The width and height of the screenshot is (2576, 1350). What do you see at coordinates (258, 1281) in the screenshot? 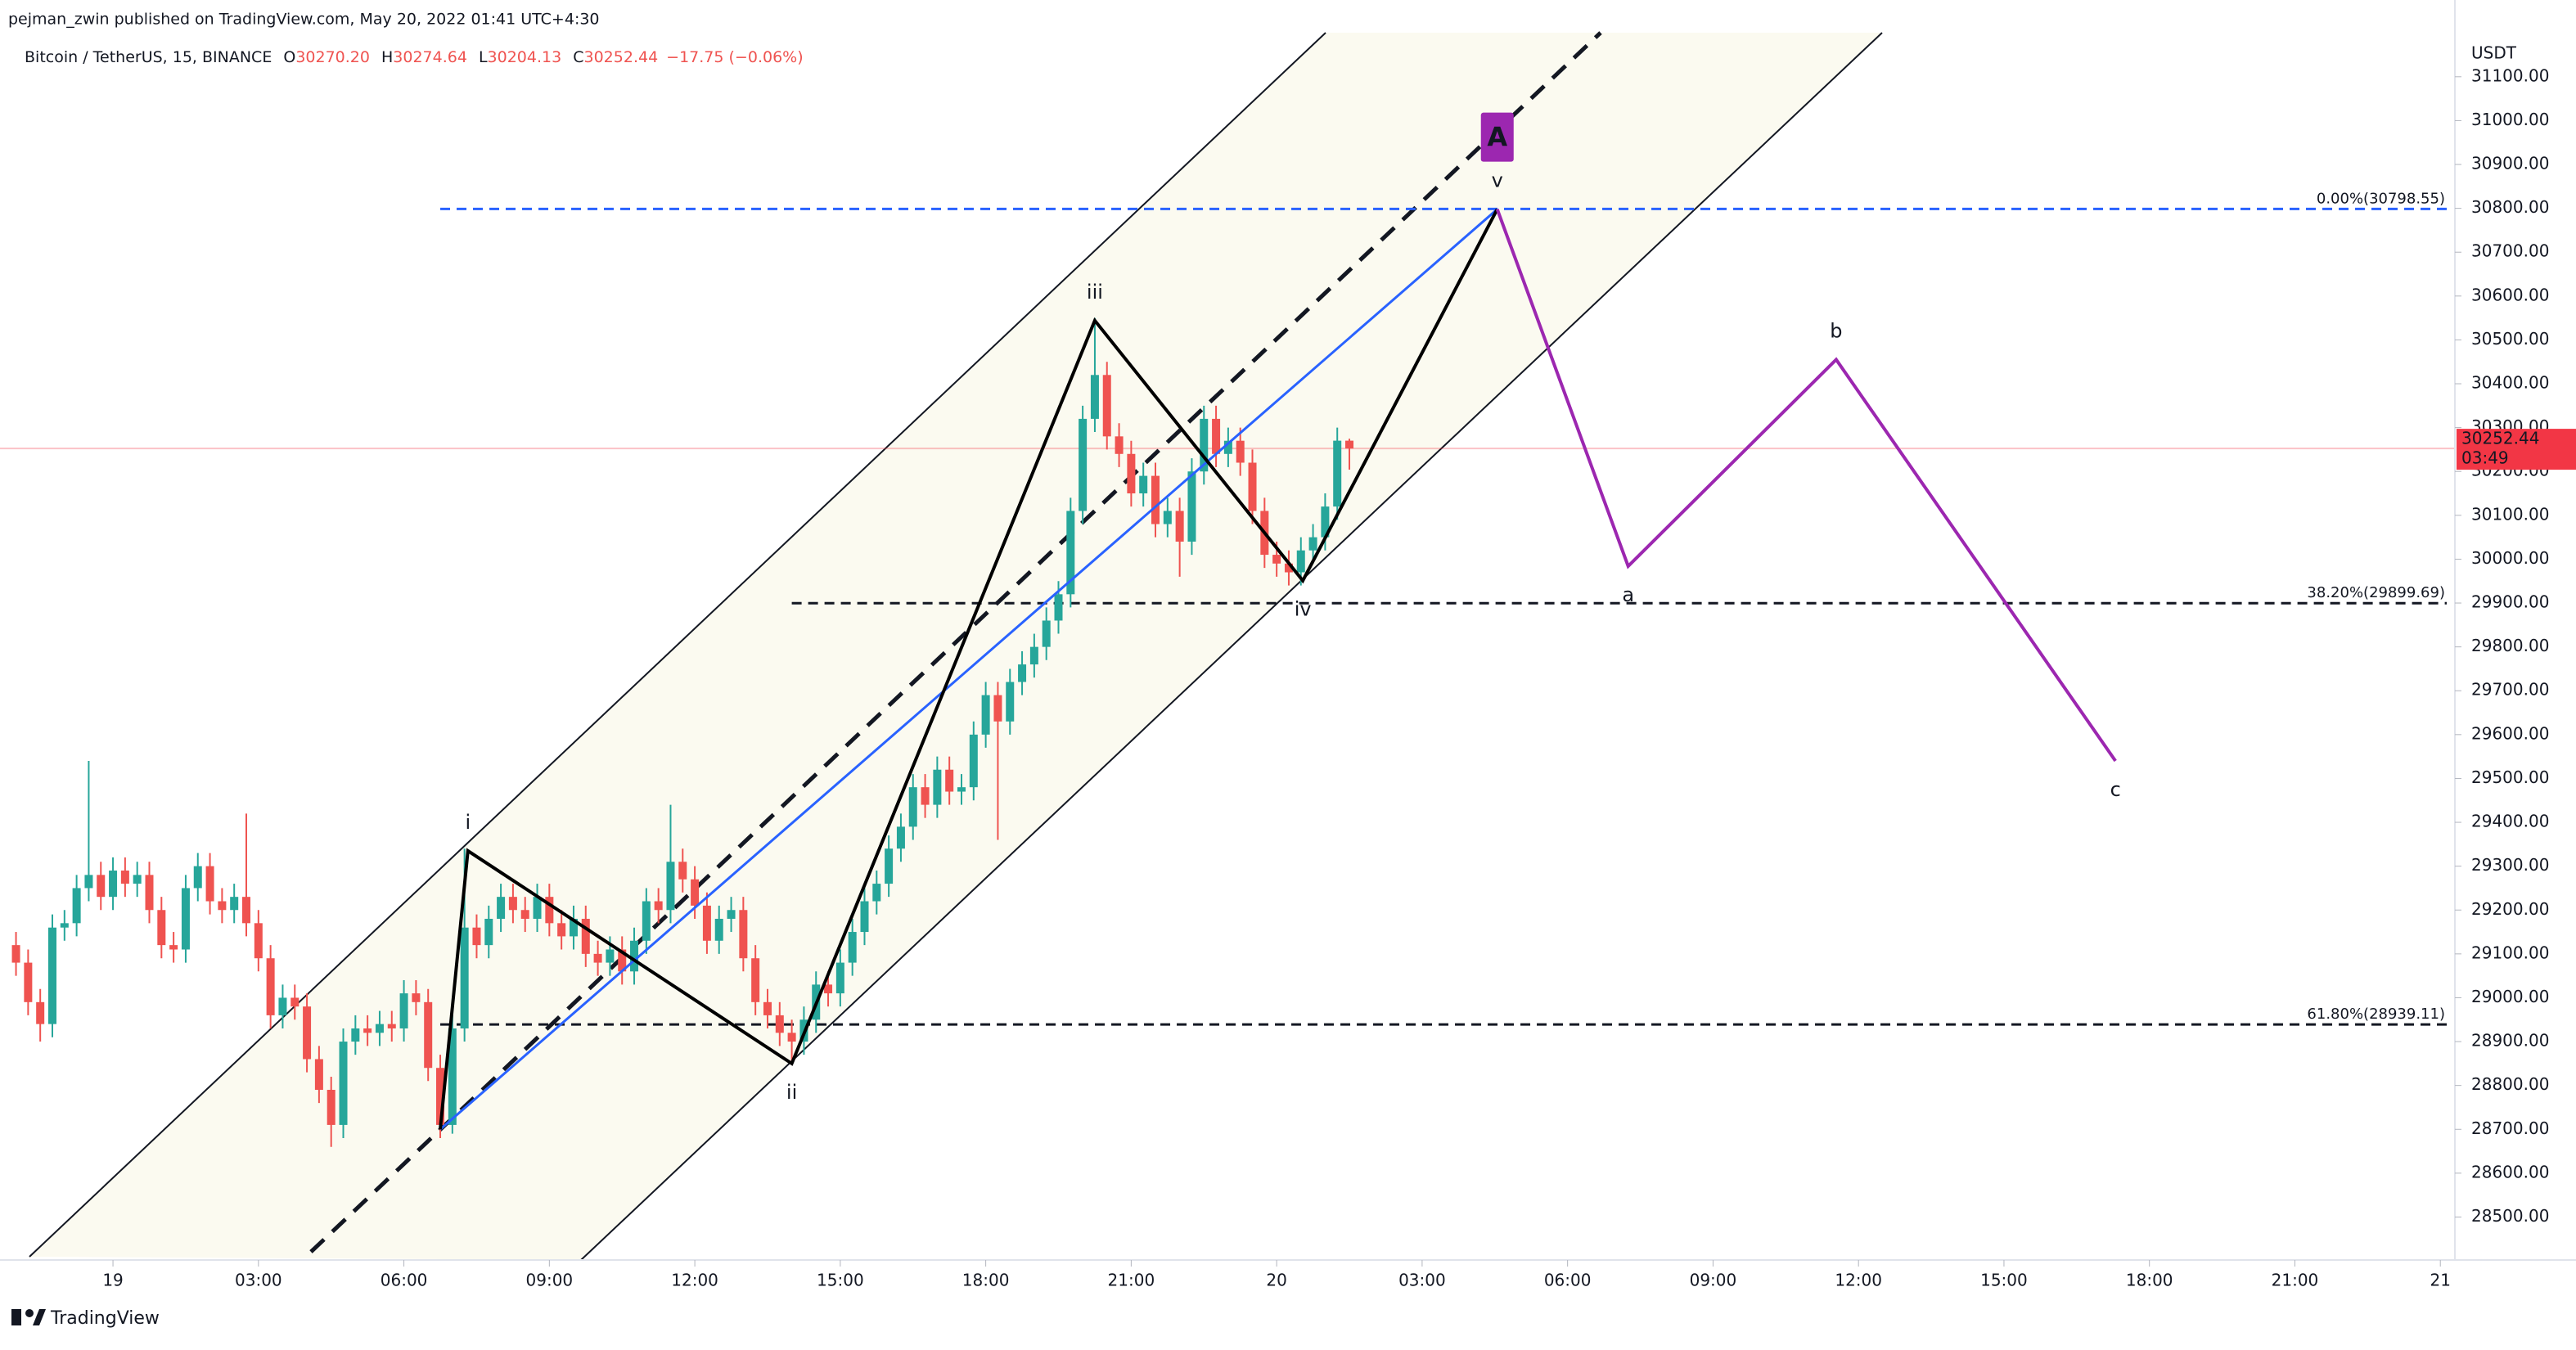
I see `x-tick-label: 03:00` at bounding box center [258, 1281].